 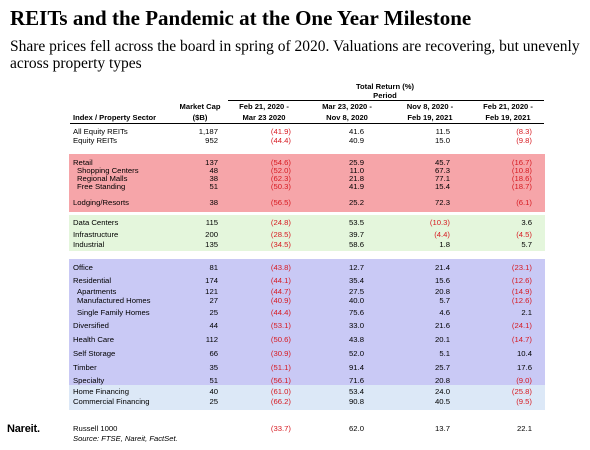 What do you see at coordinates (115, 117) in the screenshot?
I see `col-header-sector: Index / Property Sector` at bounding box center [115, 117].